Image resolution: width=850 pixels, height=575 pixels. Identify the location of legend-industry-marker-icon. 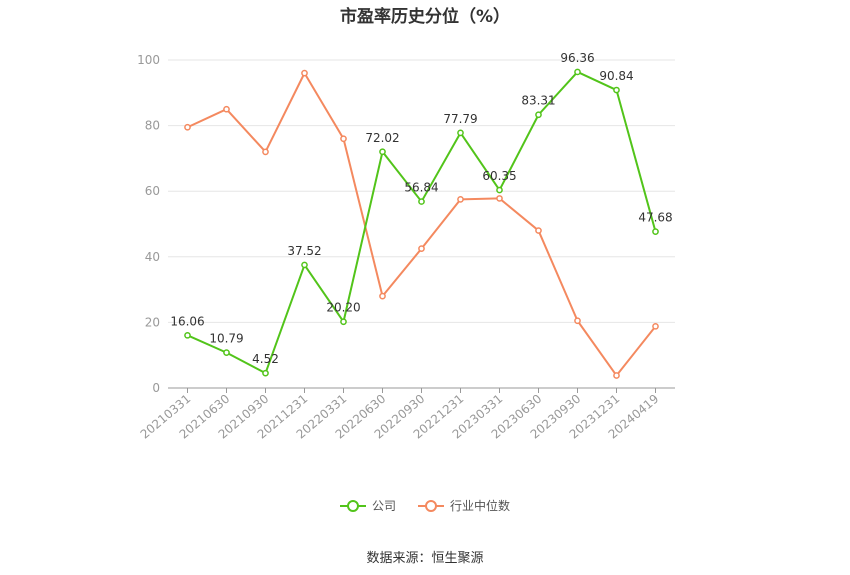
(431, 505).